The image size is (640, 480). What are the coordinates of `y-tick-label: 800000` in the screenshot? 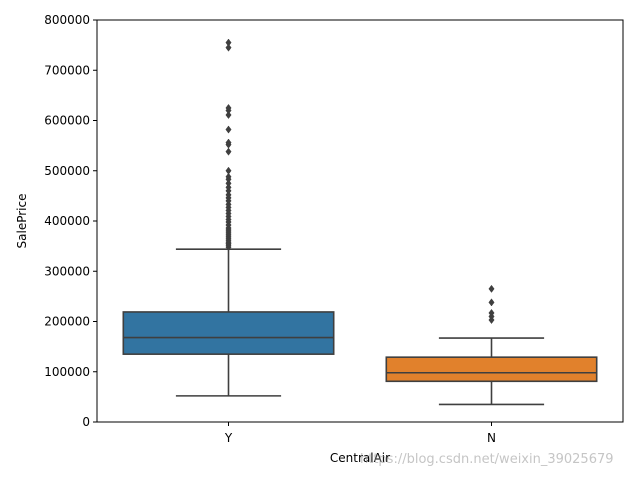 It's located at (67, 20).